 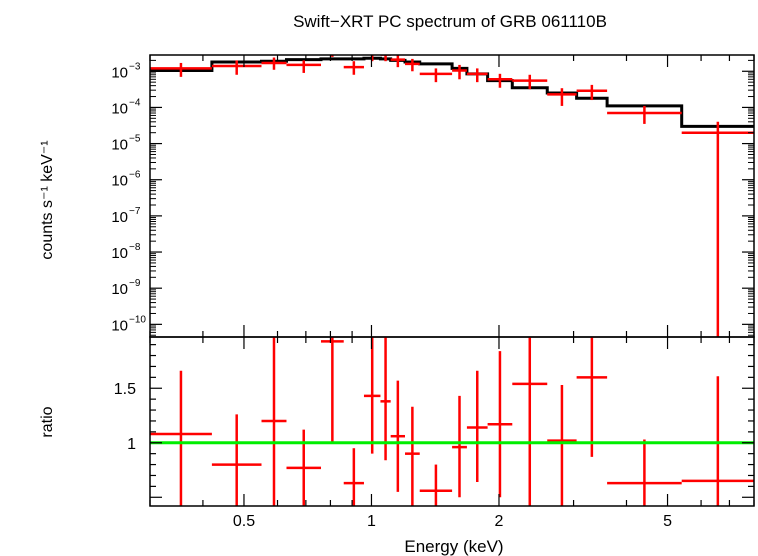 I want to click on model-step-line, so click(x=452, y=92).